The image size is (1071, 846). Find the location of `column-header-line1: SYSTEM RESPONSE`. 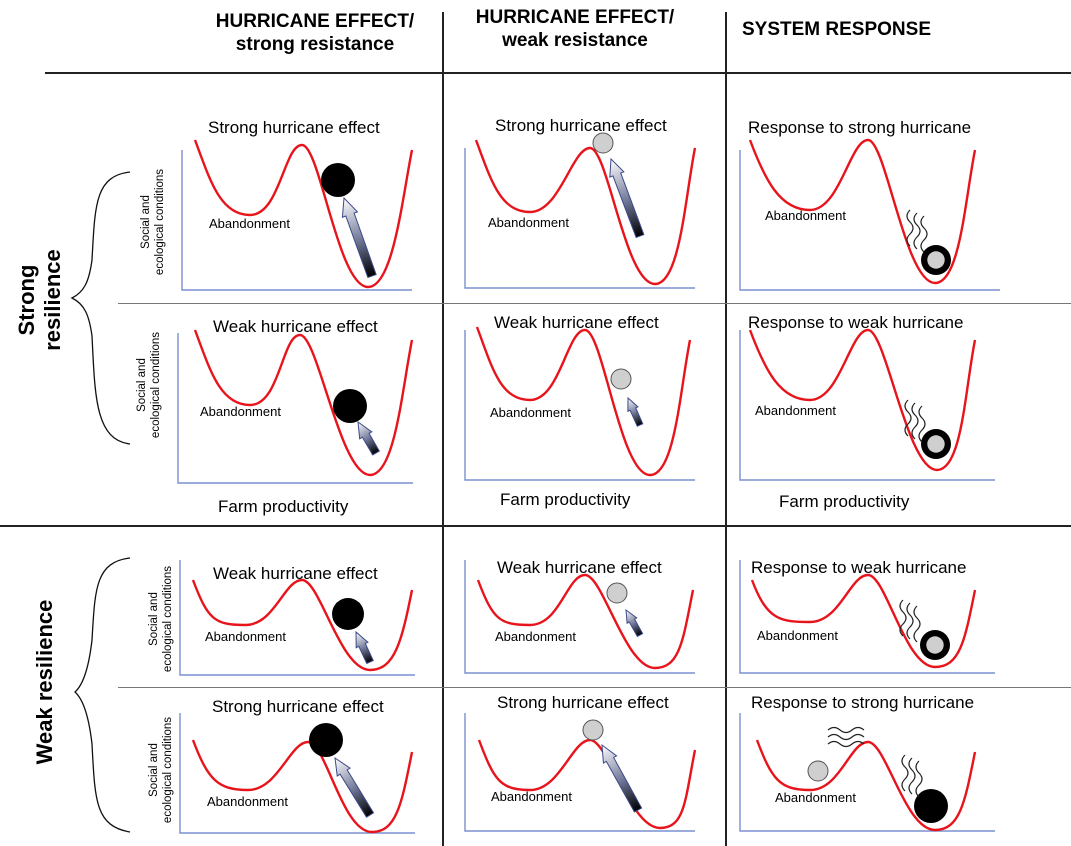

column-header-line1: SYSTEM RESPONSE is located at coordinates (836, 29).